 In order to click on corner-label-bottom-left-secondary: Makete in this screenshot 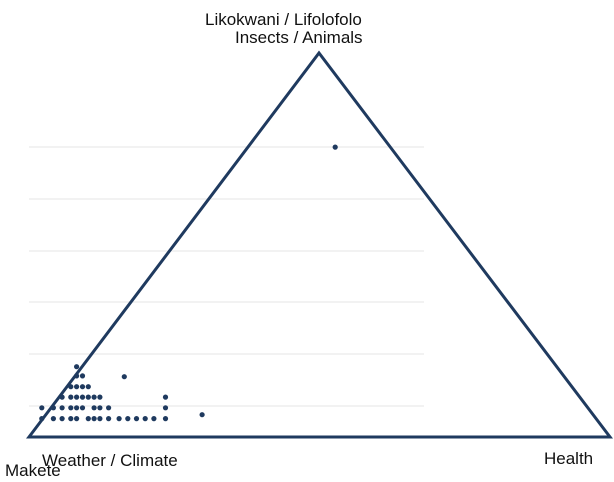, I will do `click(33, 470)`.